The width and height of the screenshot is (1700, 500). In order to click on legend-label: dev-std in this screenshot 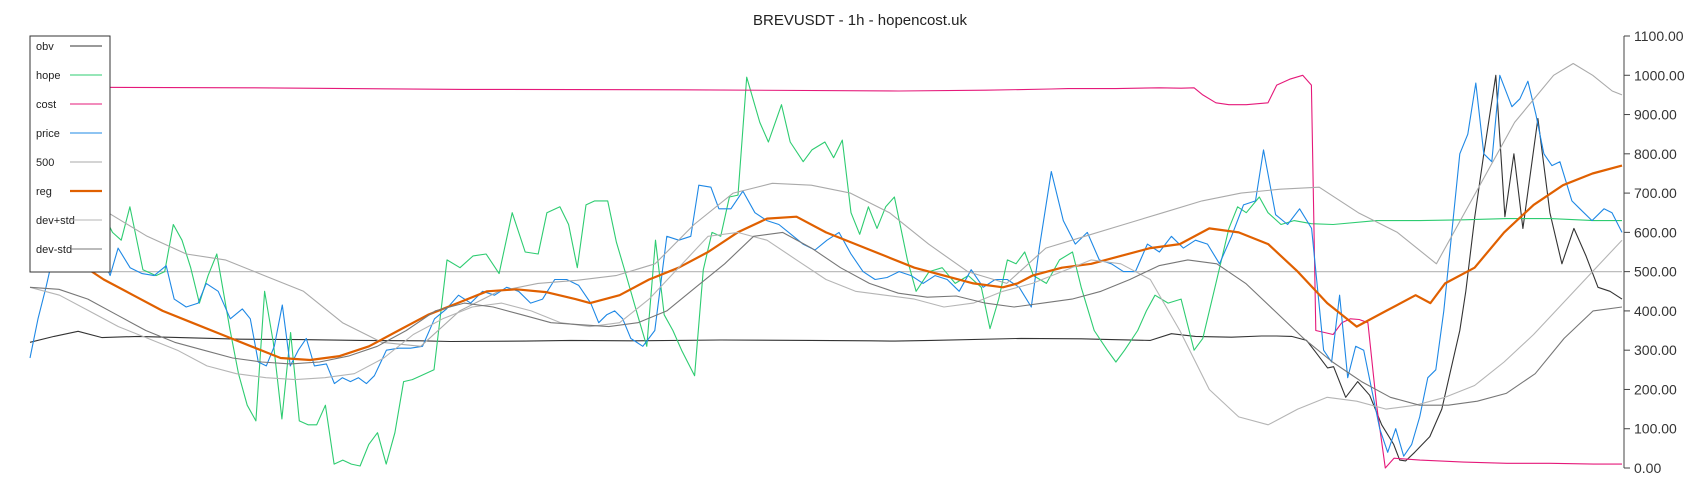, I will do `click(54, 250)`.